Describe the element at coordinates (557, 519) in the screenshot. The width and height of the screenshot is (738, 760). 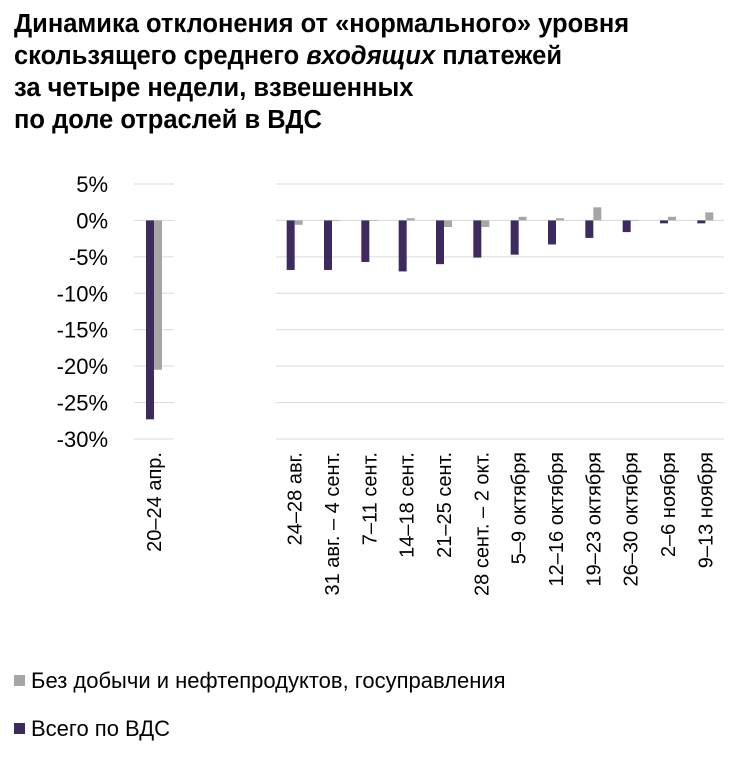
I see `x-category-label: 12–16 октября` at that location.